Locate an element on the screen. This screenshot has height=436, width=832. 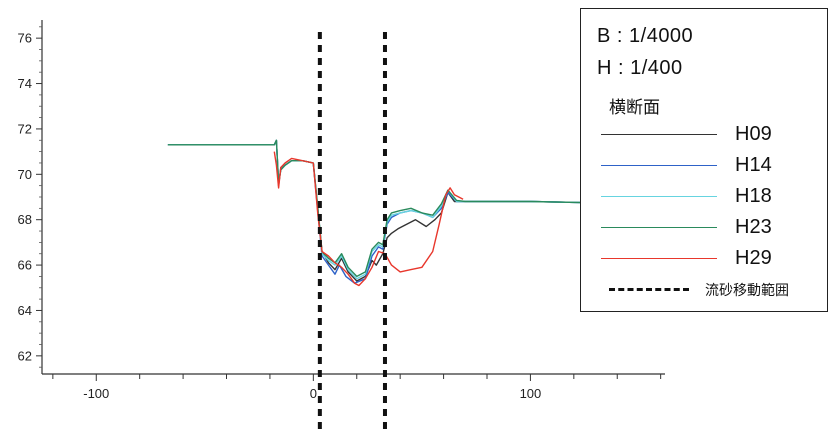
y-tick-label: 66 is located at coordinates (25, 265).